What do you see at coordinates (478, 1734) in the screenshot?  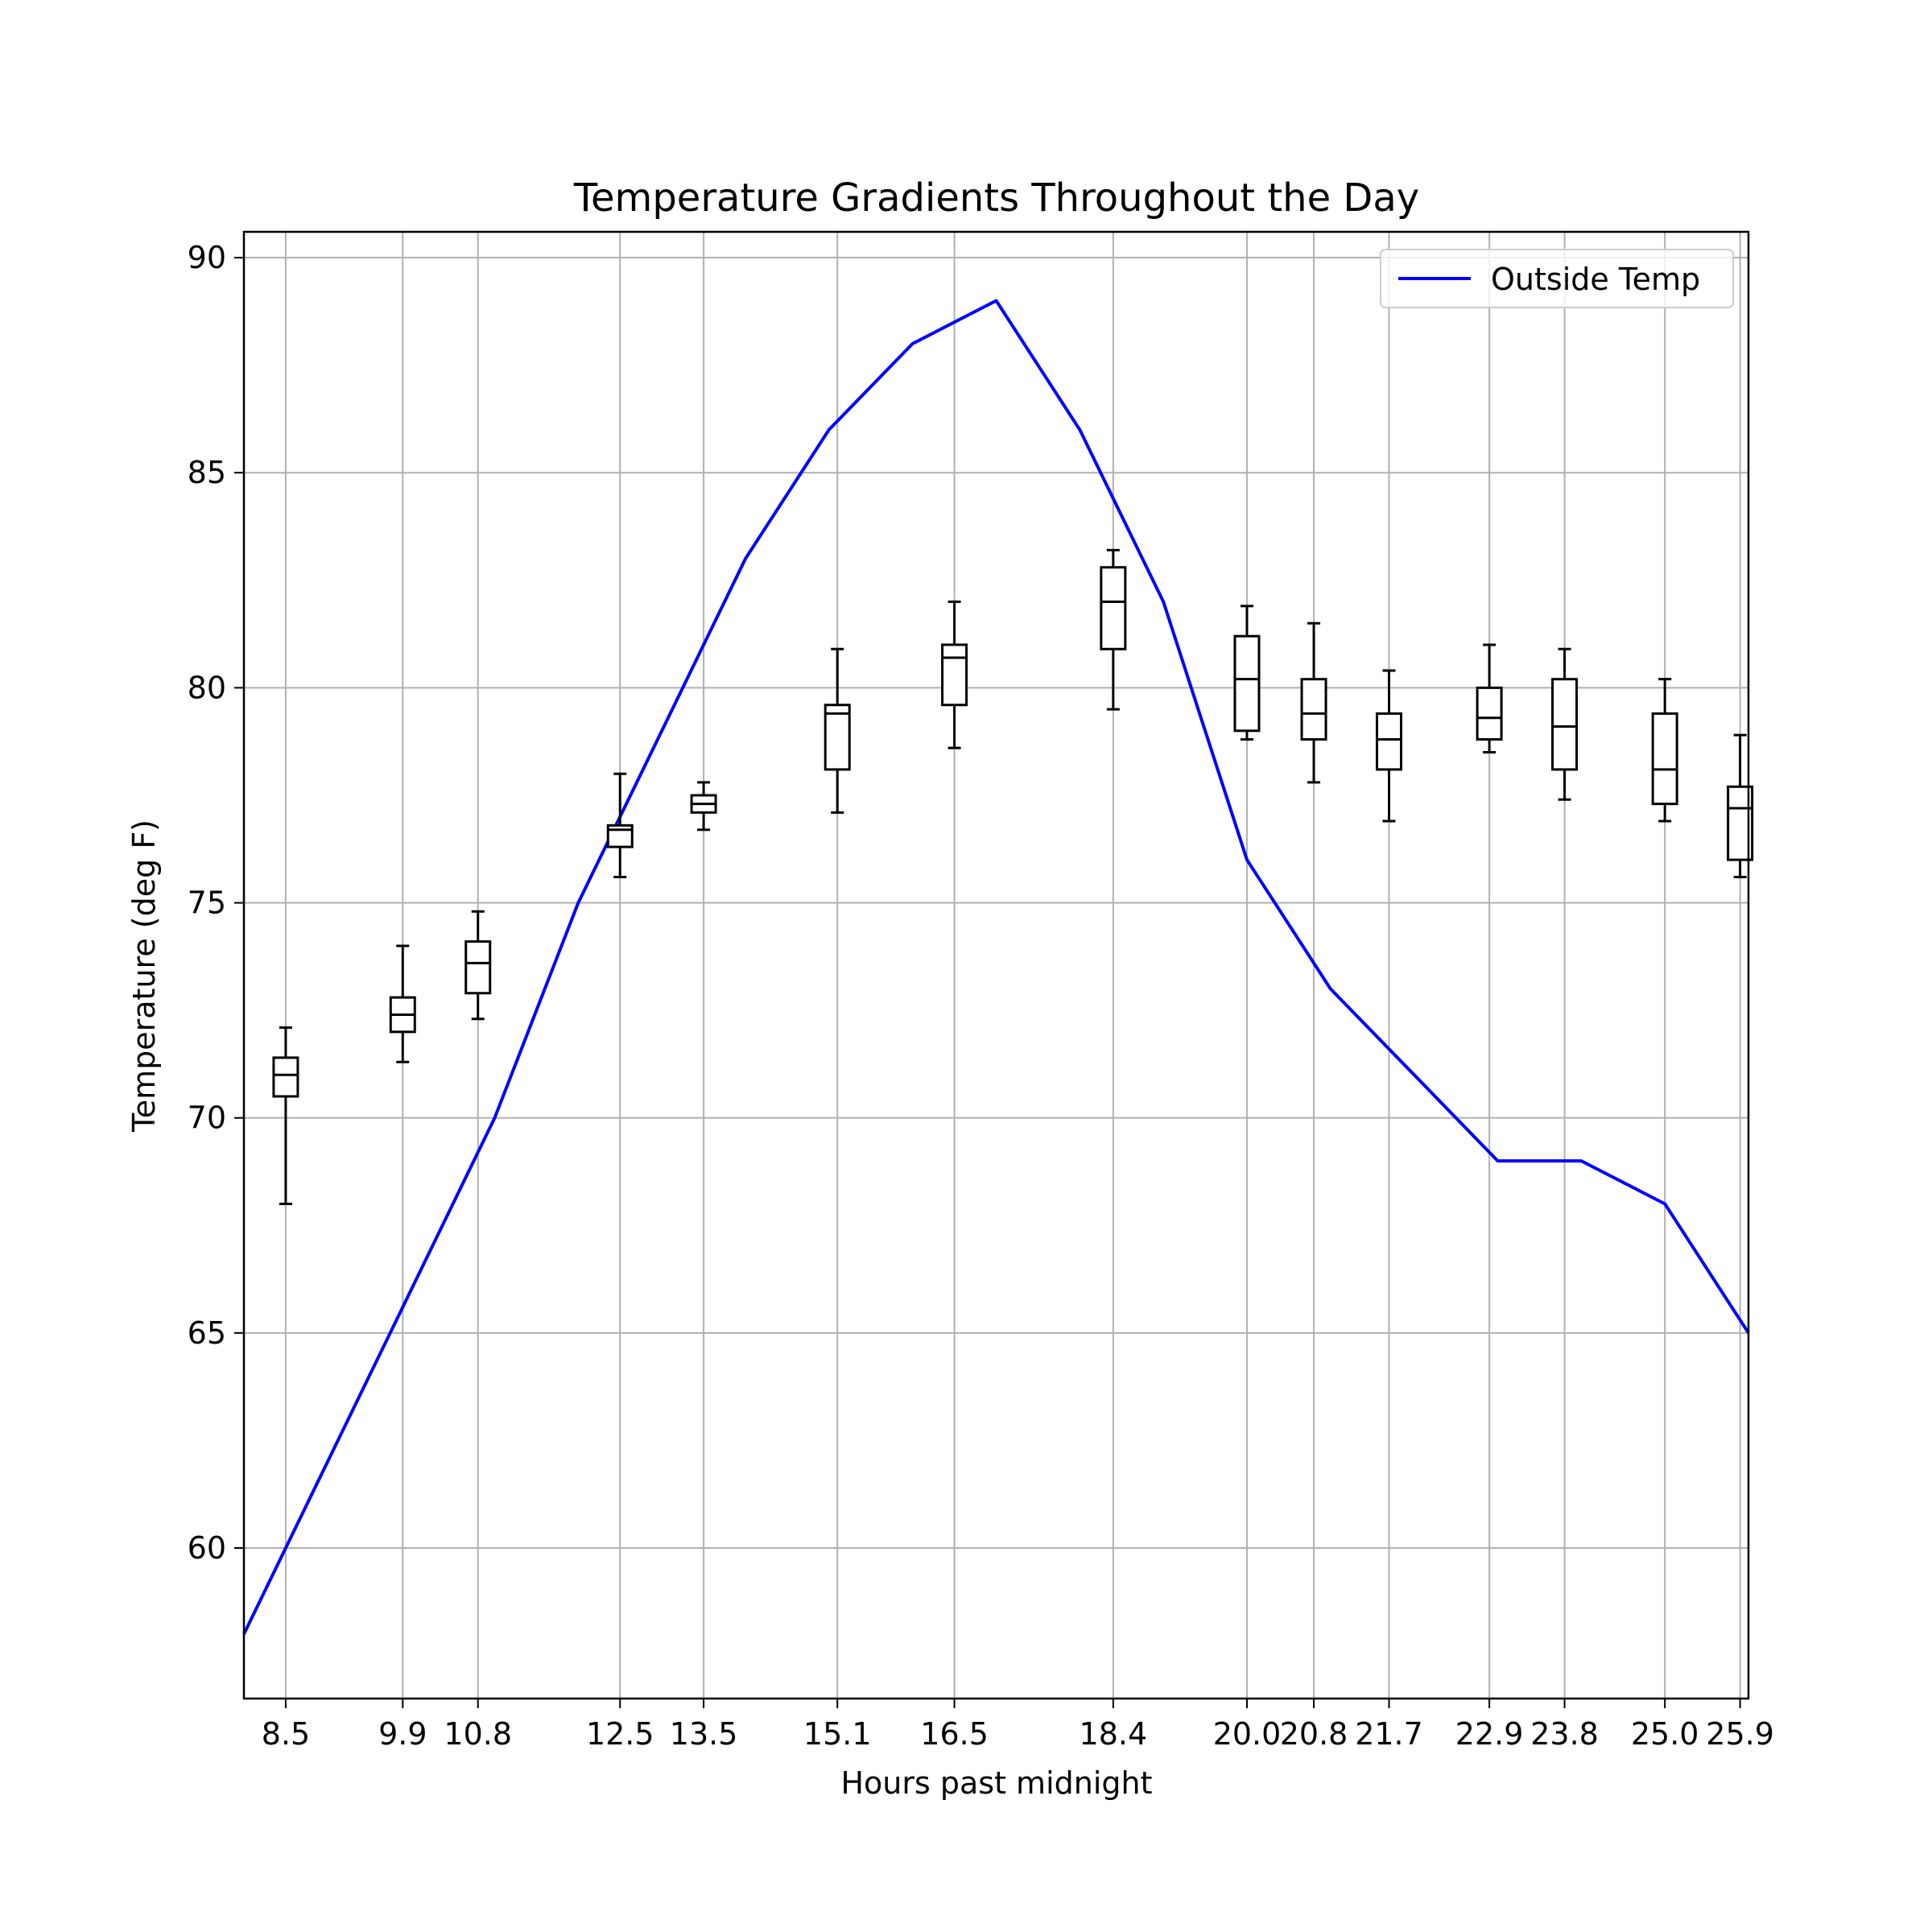 I see `x-tick-label: 10.8` at bounding box center [478, 1734].